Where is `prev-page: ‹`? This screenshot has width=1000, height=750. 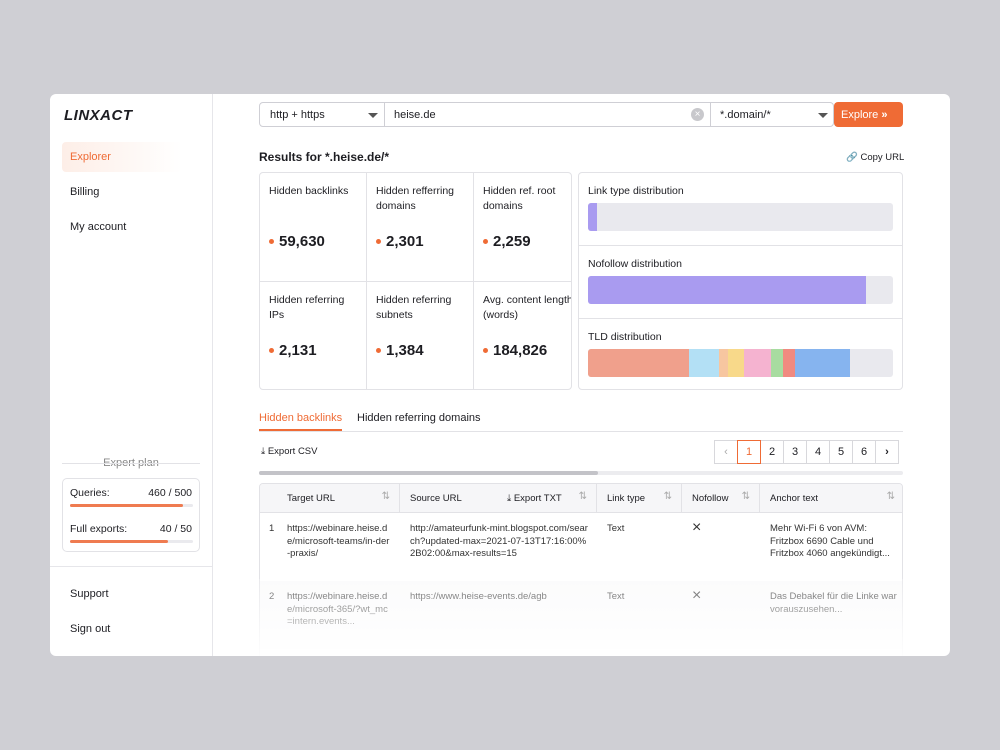 prev-page: ‹ is located at coordinates (726, 452).